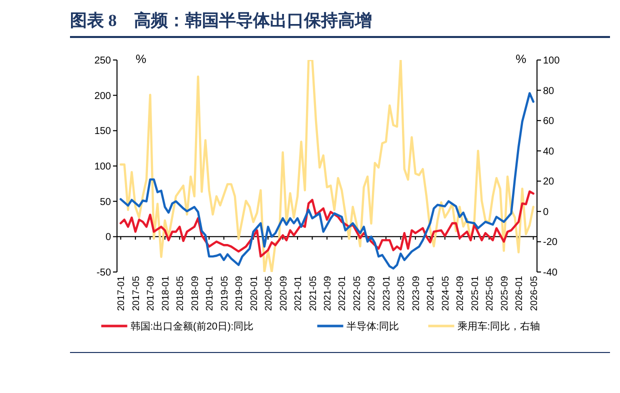 Image resolution: width=620 pixels, height=393 pixels. What do you see at coordinates (340, 22) in the screenshot?
I see `chart-title: 图表 8 高频：韩国半导体出口保持高增` at bounding box center [340, 22].